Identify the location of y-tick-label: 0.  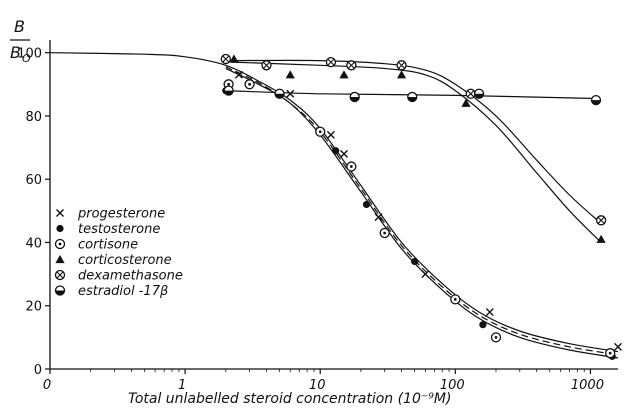
(38, 370).